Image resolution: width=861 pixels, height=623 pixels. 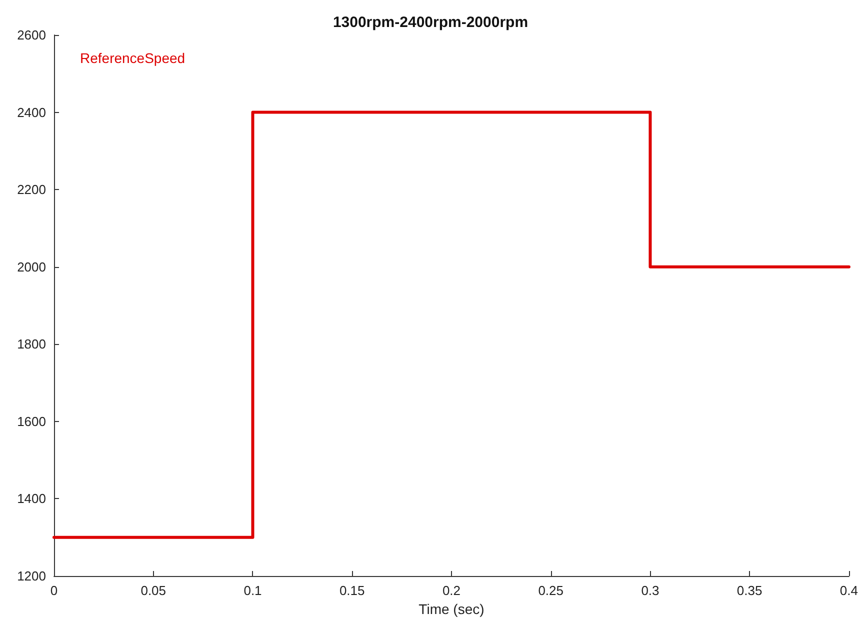 What do you see at coordinates (650, 590) in the screenshot?
I see `x-tick-label: 0.3` at bounding box center [650, 590].